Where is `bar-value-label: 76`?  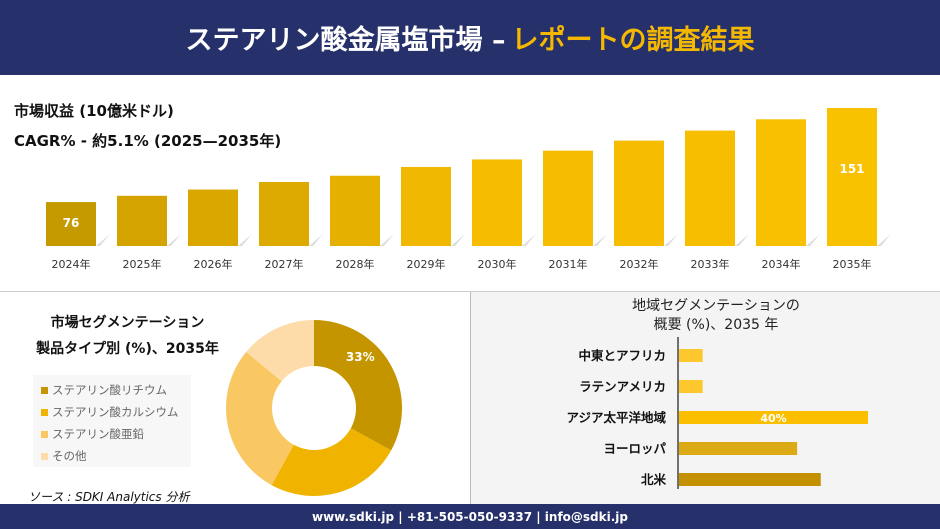
bar-value-label: 76 is located at coordinates (71, 223).